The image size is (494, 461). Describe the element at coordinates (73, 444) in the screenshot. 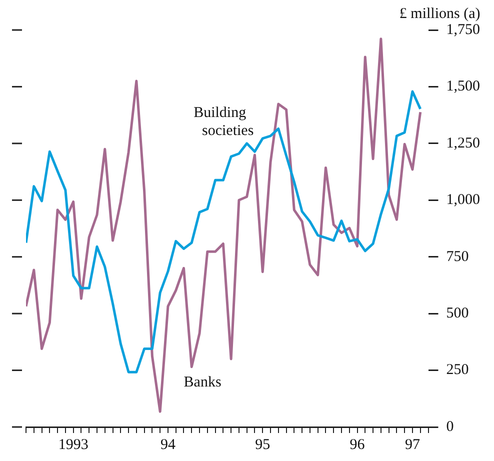

I see `x-tick-label: 1993` at that location.